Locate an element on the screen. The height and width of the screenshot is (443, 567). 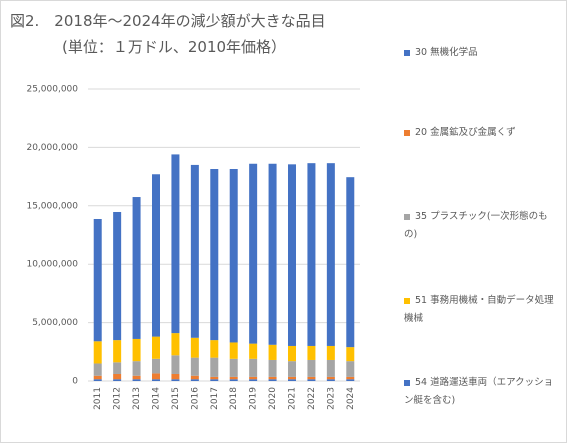
legend-label: 51 事務用機械・自動データ処理機械 is located at coordinates (479, 309).